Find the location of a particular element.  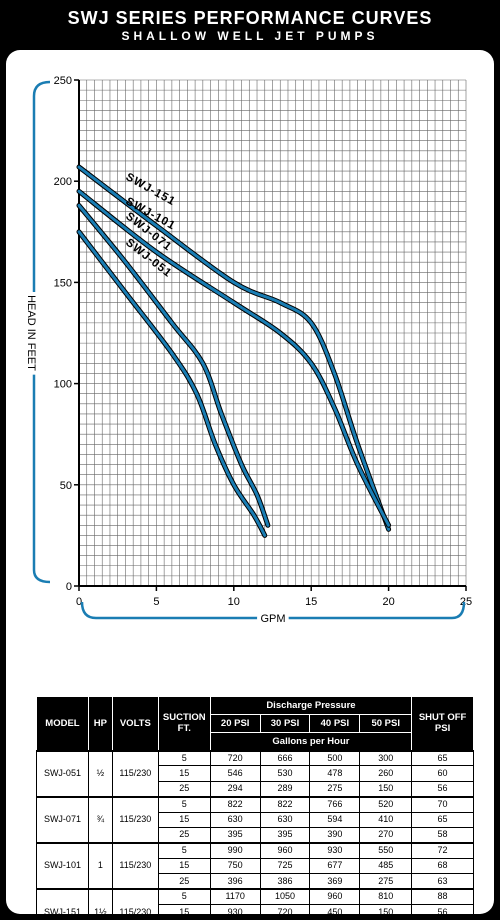

table-row: SWJ-101 1 115/230 5 990 960 930 550 72 is located at coordinates (255, 865).